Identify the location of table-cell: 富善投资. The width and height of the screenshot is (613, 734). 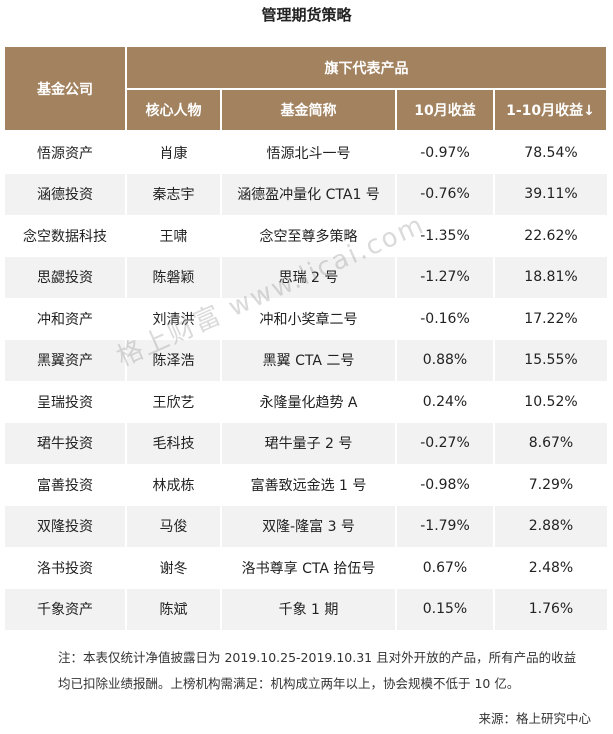
(64, 485).